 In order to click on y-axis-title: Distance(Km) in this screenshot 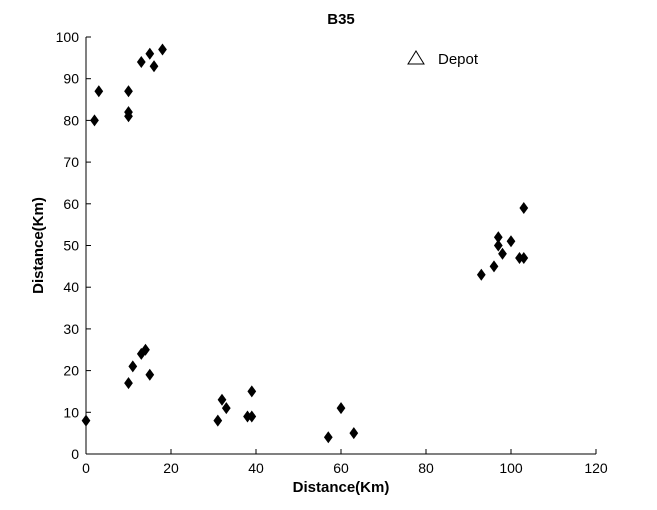, I will do `click(38, 245)`.